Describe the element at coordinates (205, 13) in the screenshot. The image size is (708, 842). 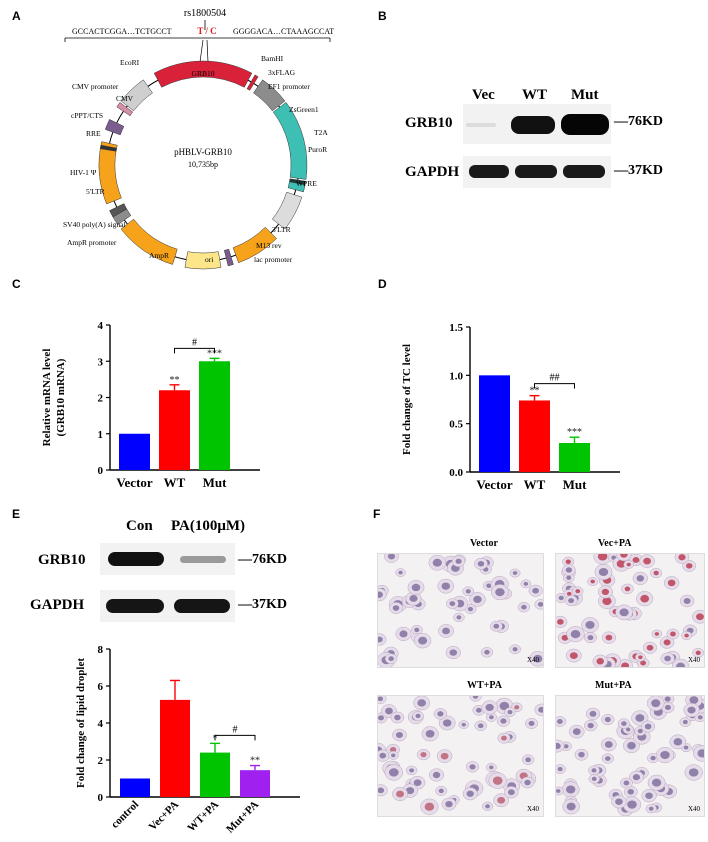
I see `snp-id: rs1800504` at that location.